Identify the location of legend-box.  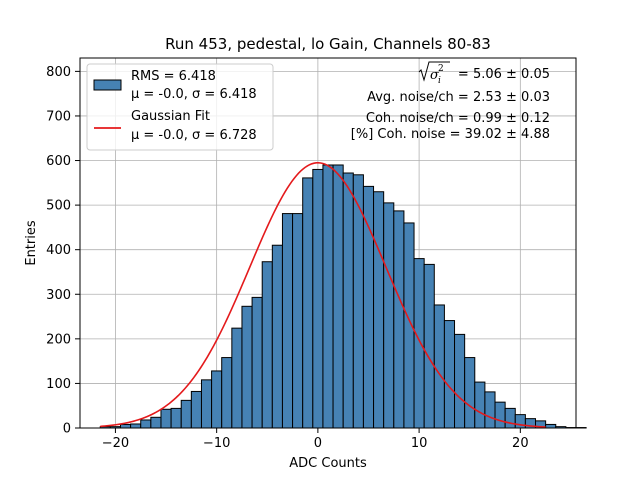
(180, 107).